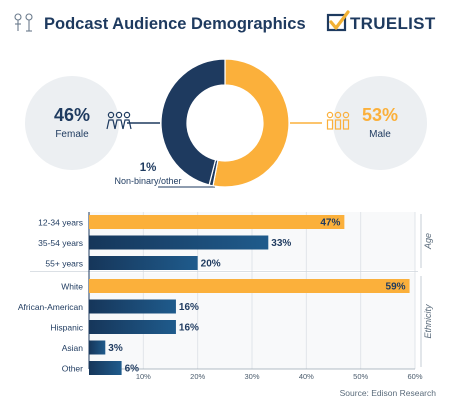  I want to click on x-tick-label: 40%, so click(306, 376).